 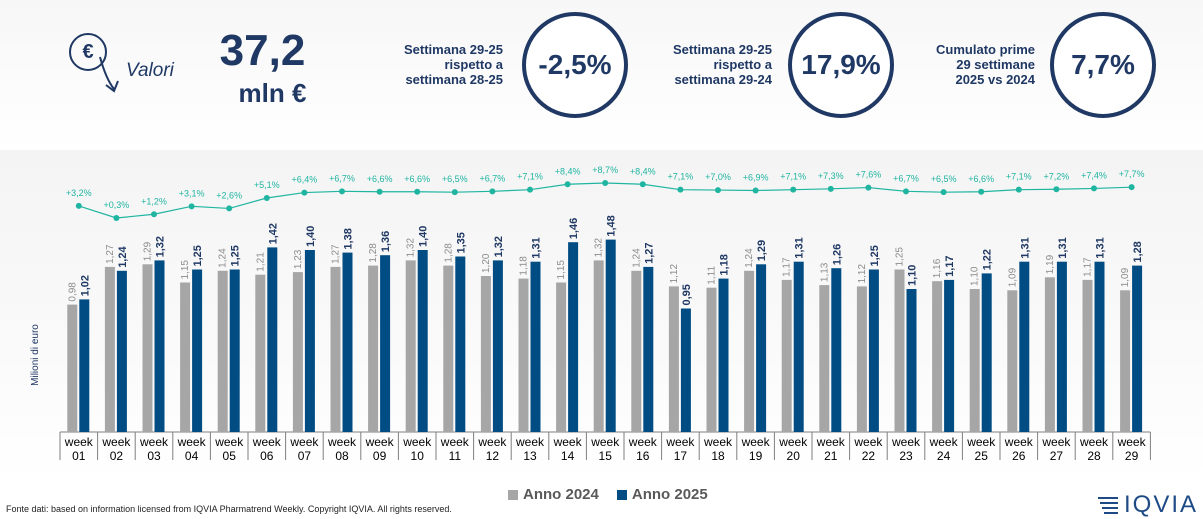 What do you see at coordinates (448, 253) in the screenshot?
I see `data-label-2024: 1,28` at bounding box center [448, 253].